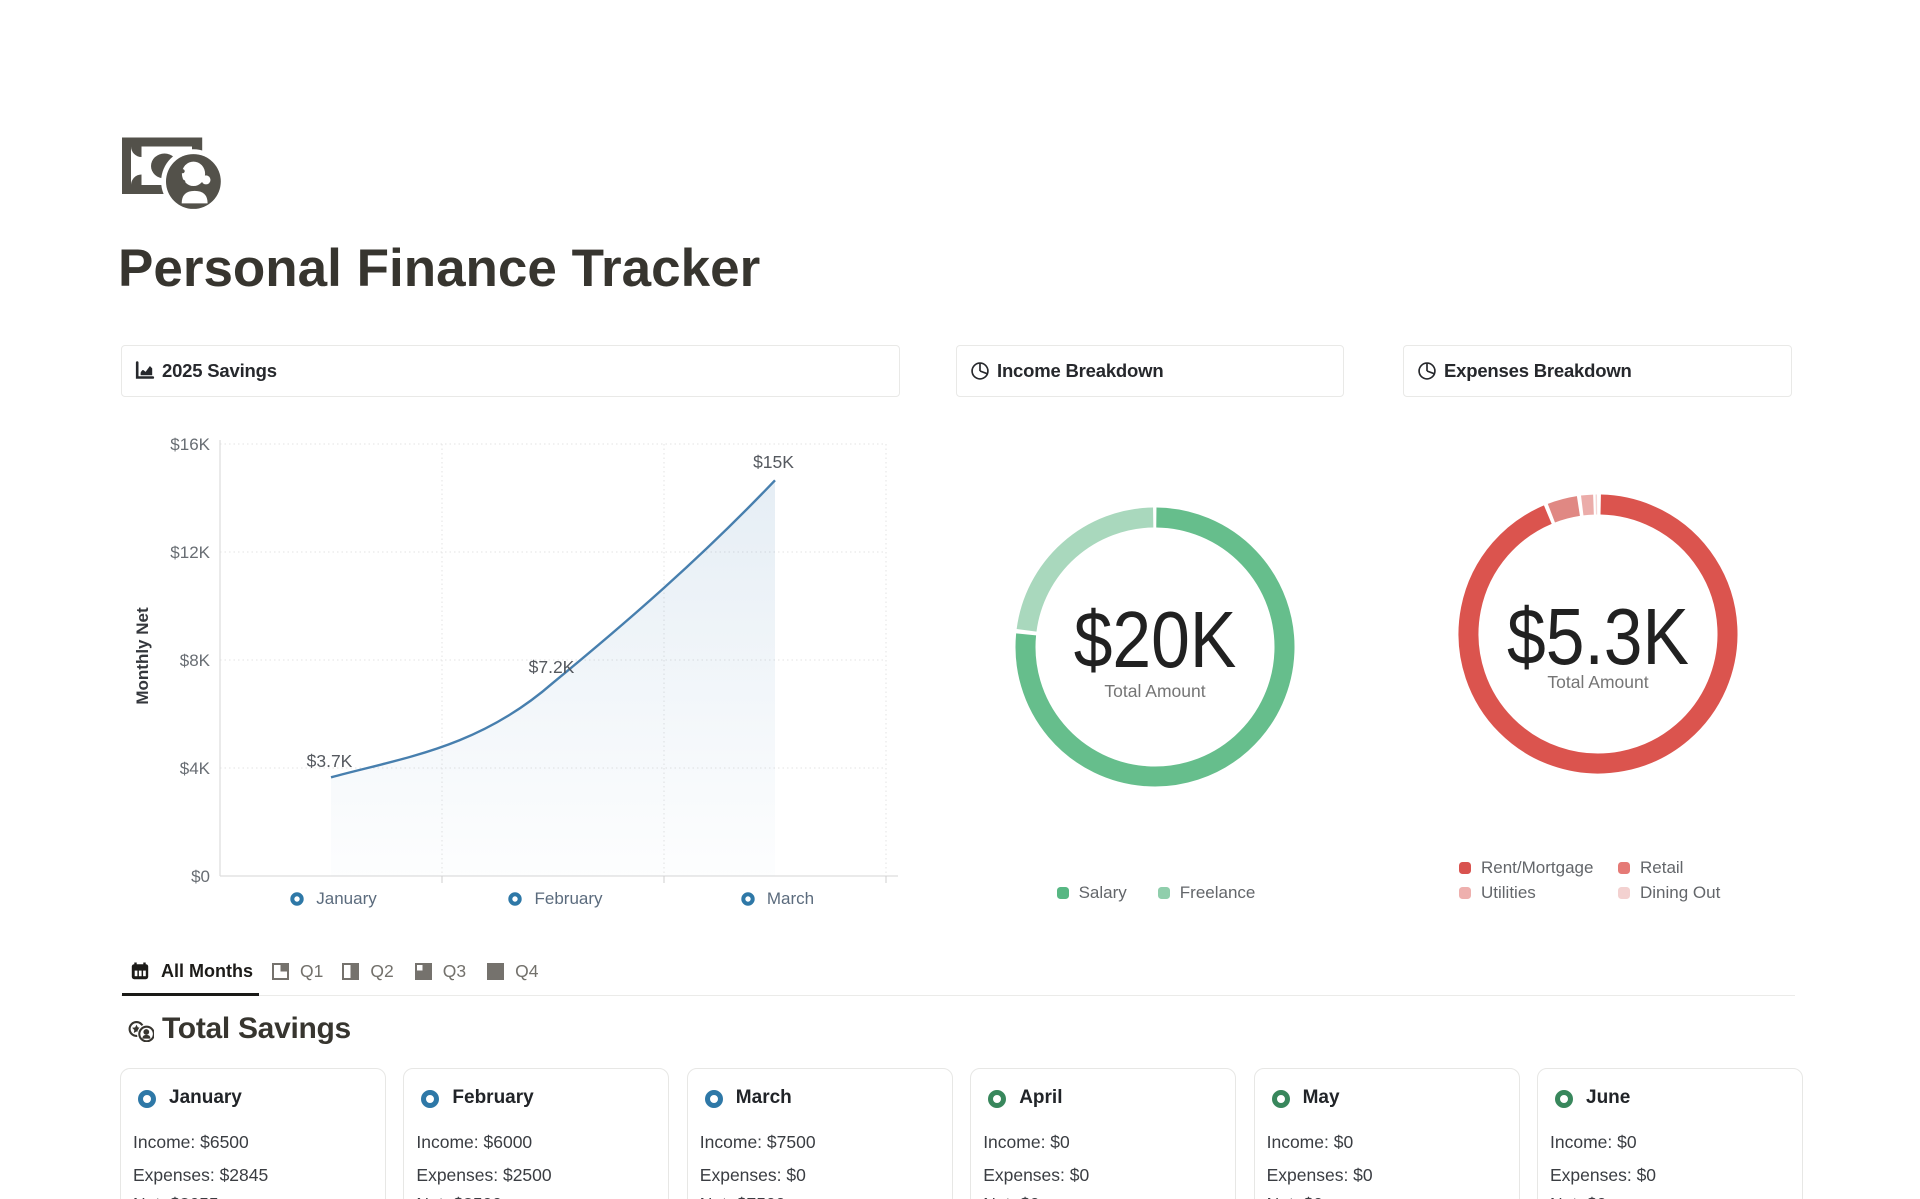 This screenshot has width=1920, height=1199. What do you see at coordinates (200, 876) in the screenshot?
I see `svg-text: $0` at bounding box center [200, 876].